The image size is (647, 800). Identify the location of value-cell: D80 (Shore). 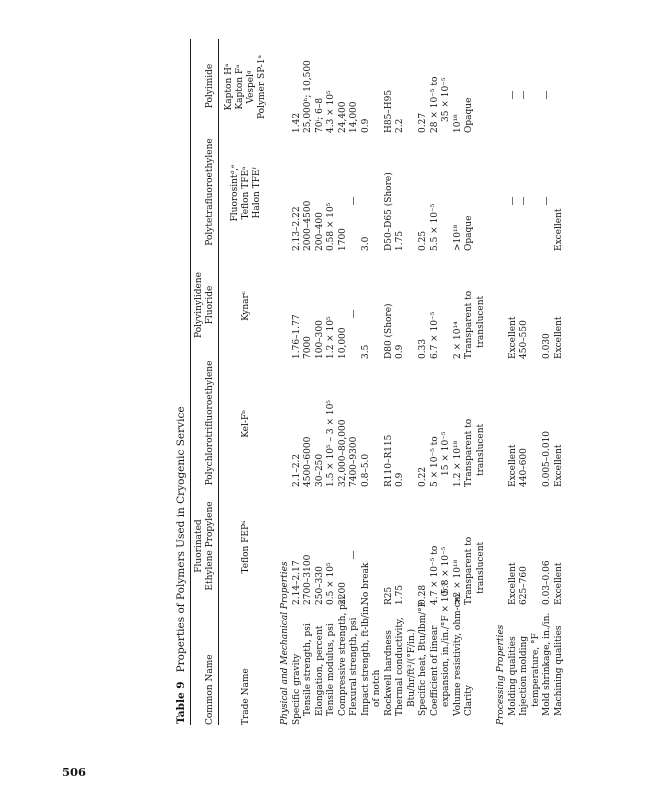
(388, 331).